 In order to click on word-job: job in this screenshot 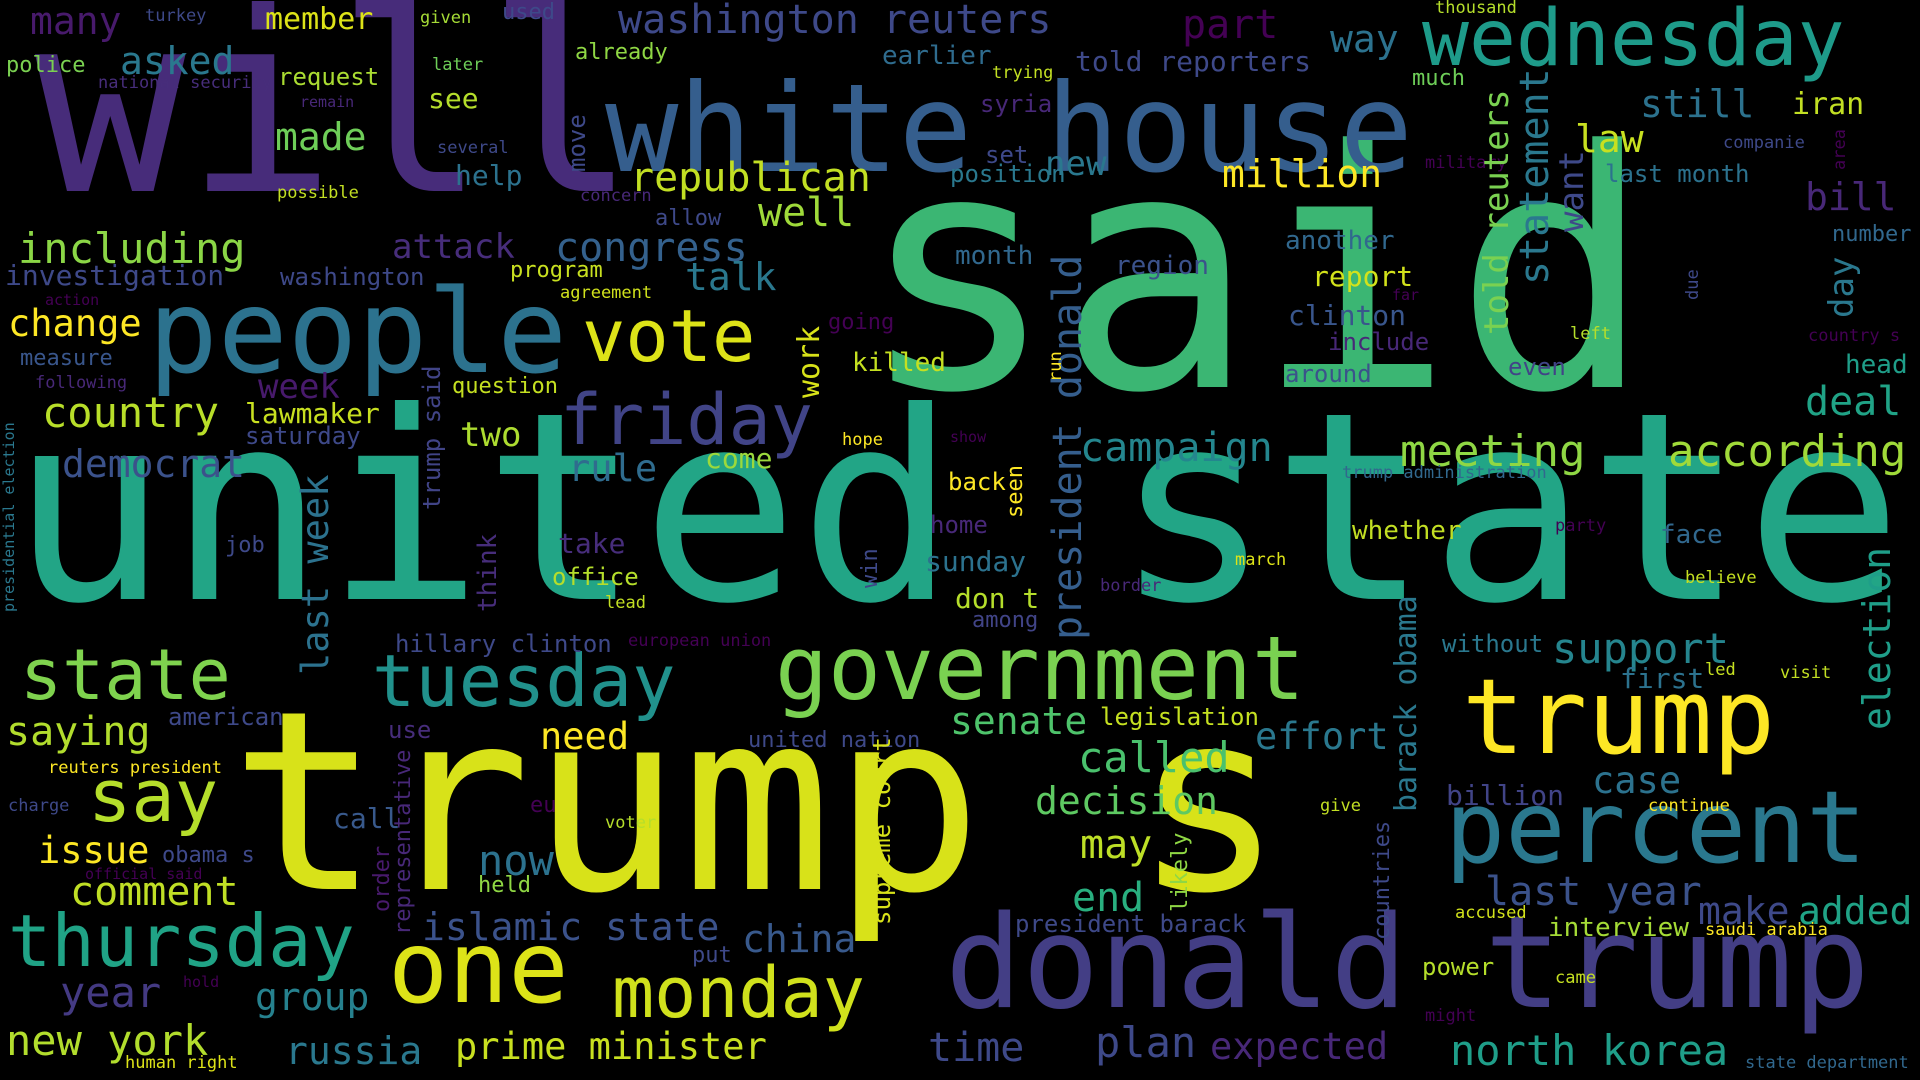, I will do `click(245, 545)`.